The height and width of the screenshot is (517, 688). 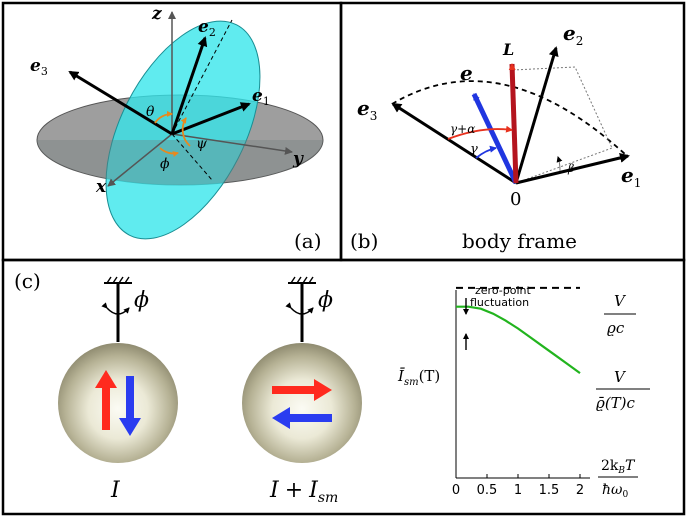 What do you see at coordinates (456, 490) in the screenshot?
I see `x-tick-label-0: 0` at bounding box center [456, 490].